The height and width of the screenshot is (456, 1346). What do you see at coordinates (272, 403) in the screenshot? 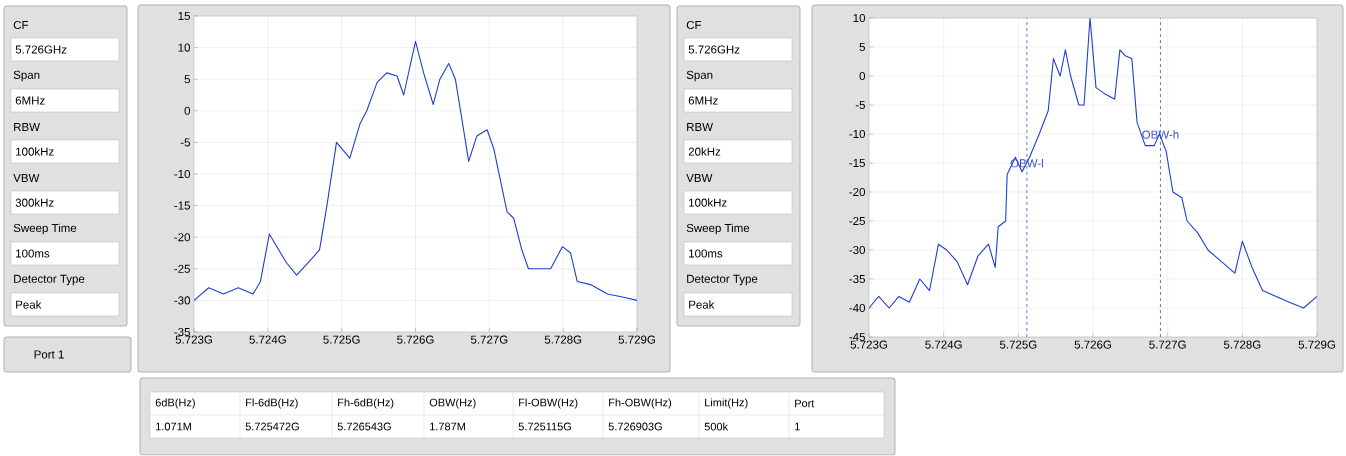
I see `text: Fl-6dB(Hz)` at bounding box center [272, 403].